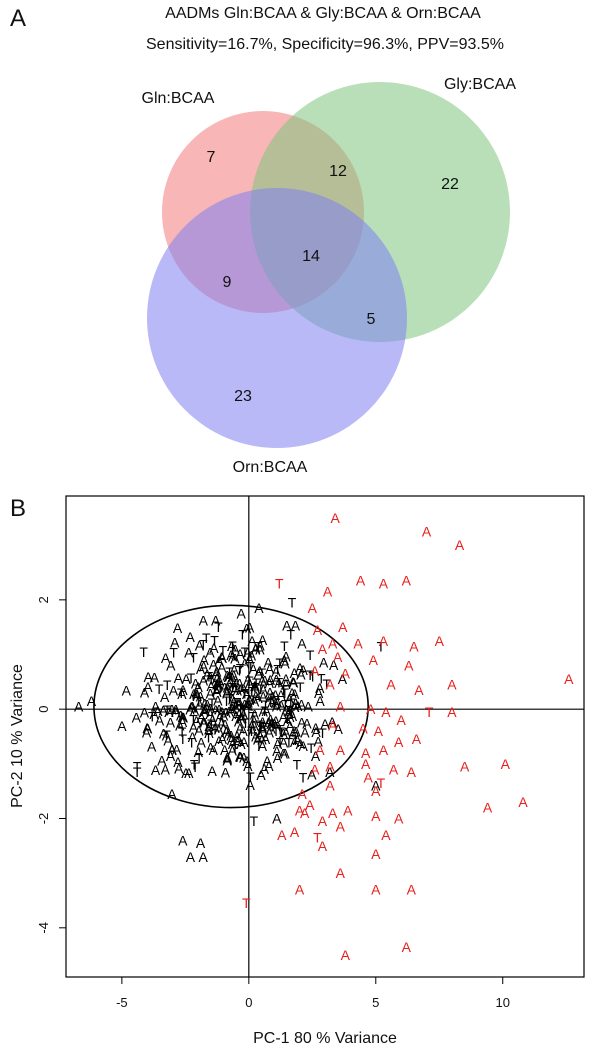 This screenshot has width=596, height=1050. I want to click on venn-circle-orn-bcaa, so click(277, 318).